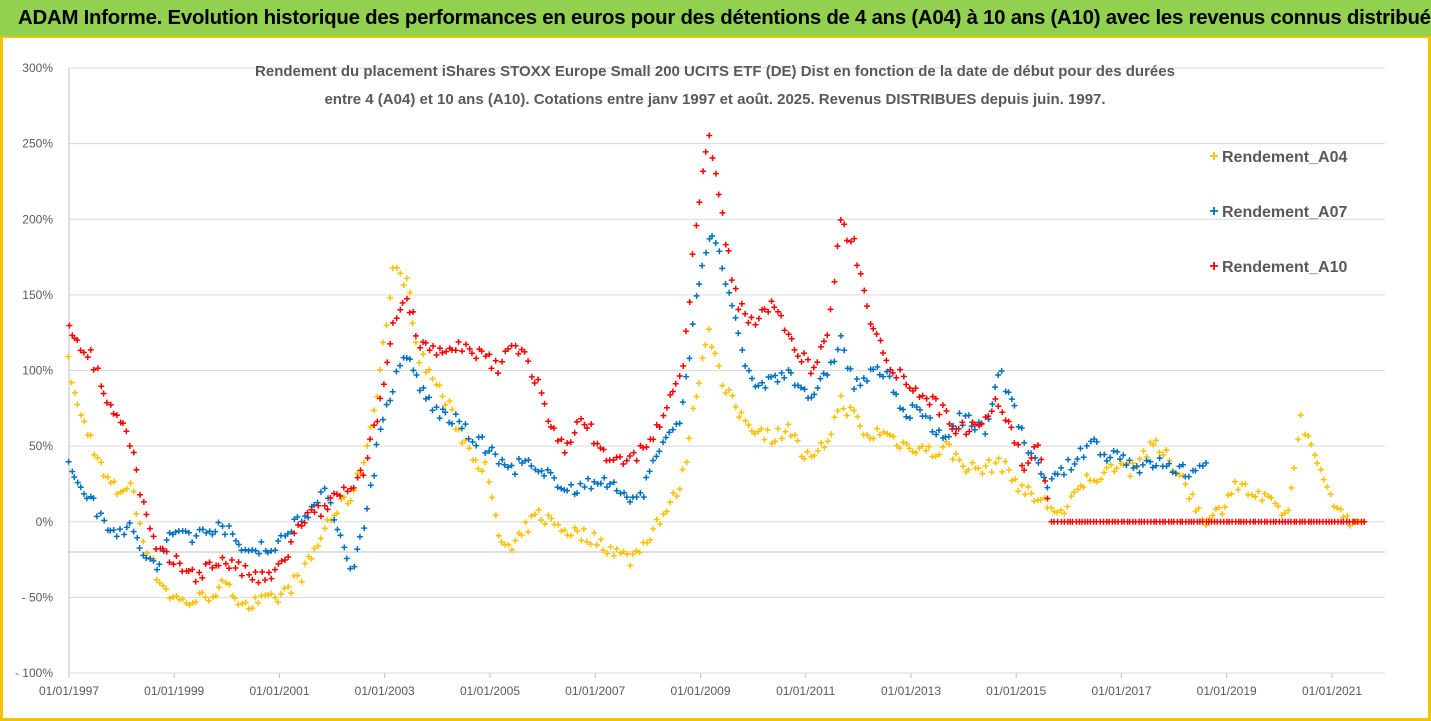  Describe the element at coordinates (37, 68) in the screenshot. I see `y-tick-label: 300%` at that location.